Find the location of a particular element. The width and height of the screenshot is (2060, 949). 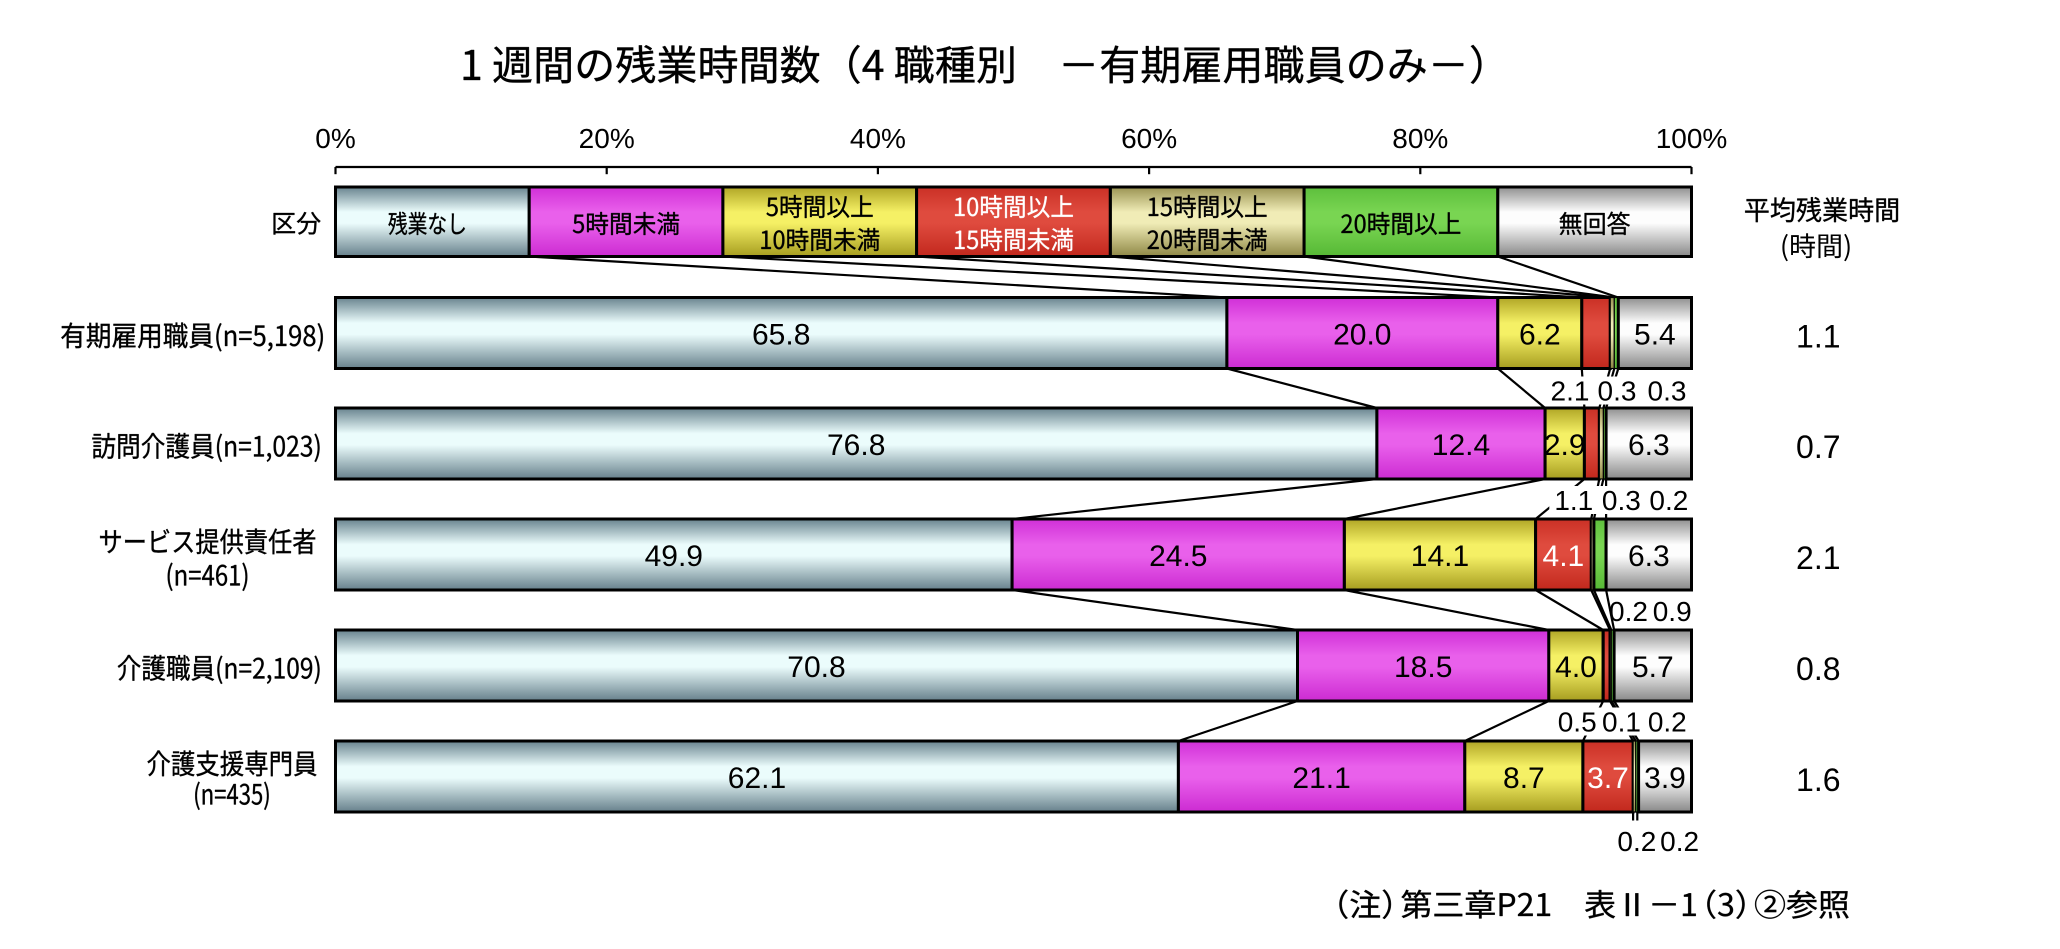

svg-text: 80% is located at coordinates (1420, 138).